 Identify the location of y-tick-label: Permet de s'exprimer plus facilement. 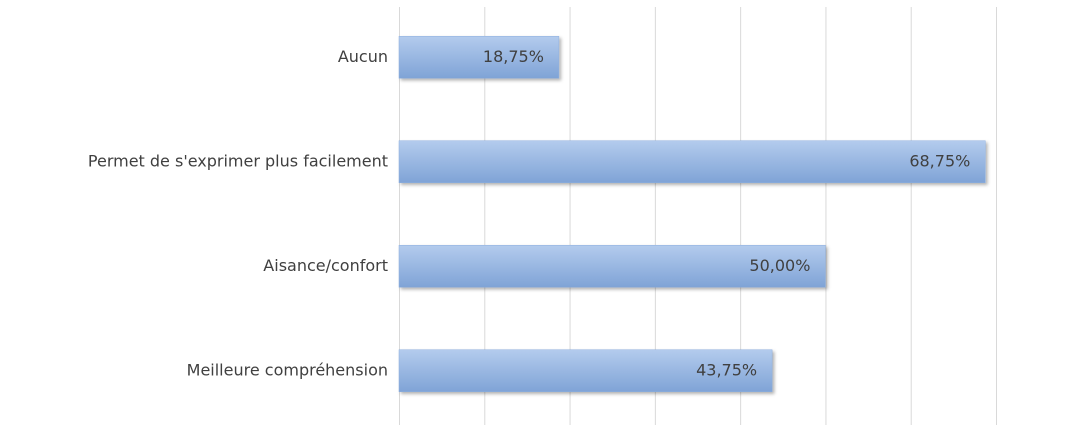
(238, 160).